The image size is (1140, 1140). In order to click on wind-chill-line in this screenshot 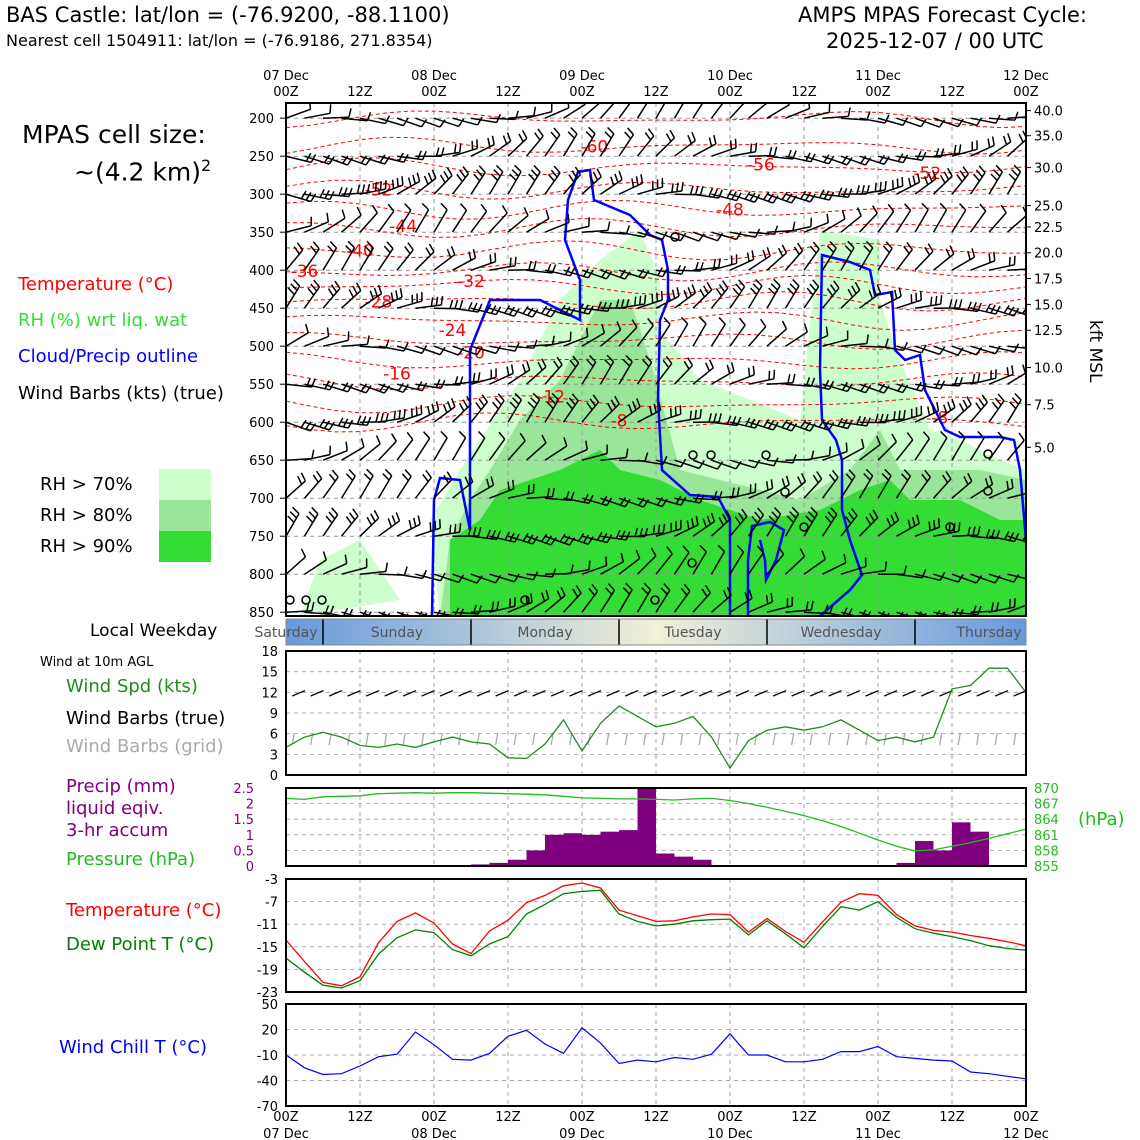, I will do `click(656, 1053)`.